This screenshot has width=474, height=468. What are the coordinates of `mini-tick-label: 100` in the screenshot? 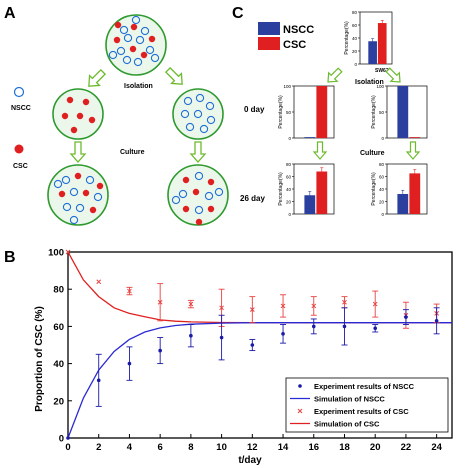 It's located at (287, 86).